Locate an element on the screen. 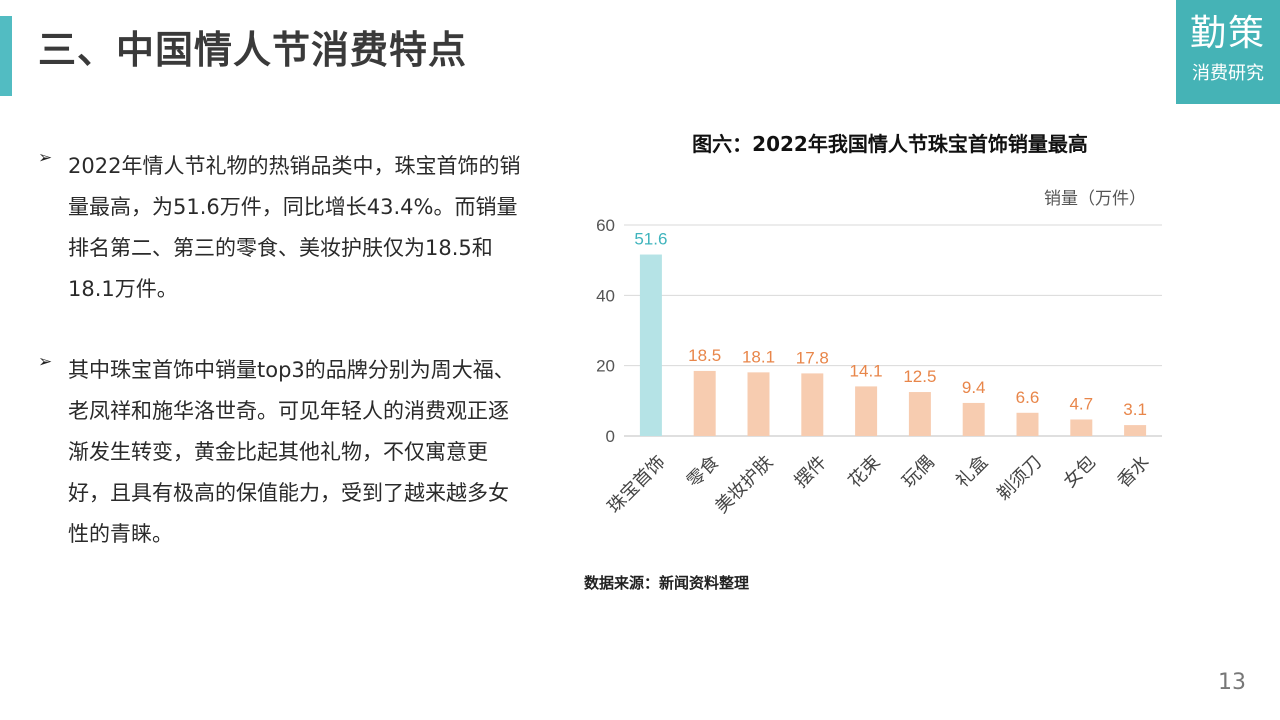 The width and height of the screenshot is (1280, 720). category-label: 花束 is located at coordinates (864, 472).